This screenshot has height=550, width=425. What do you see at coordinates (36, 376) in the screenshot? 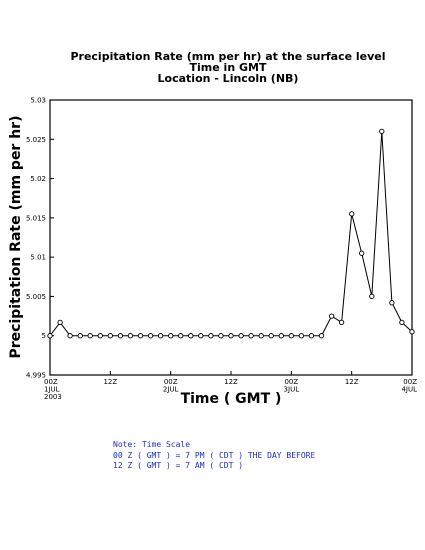
I see `y-tick-label: 4.995` at bounding box center [36, 376].